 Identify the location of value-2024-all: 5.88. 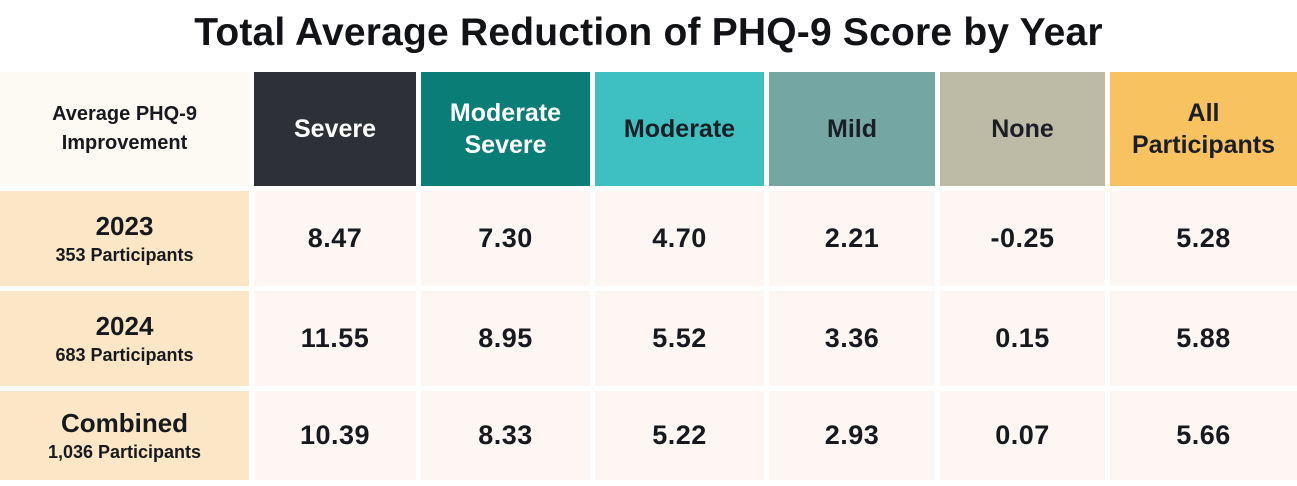
(1203, 338).